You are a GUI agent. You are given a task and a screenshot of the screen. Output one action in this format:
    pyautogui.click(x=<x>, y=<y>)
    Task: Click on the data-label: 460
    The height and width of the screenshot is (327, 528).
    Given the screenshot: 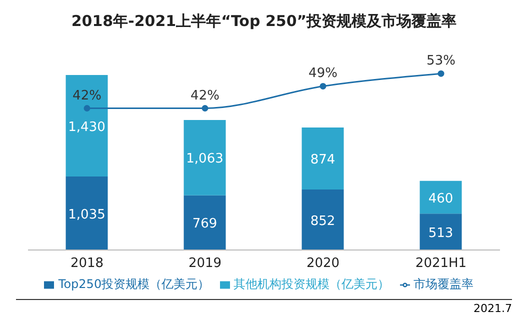 What is the action you would take?
    pyautogui.click(x=441, y=198)
    